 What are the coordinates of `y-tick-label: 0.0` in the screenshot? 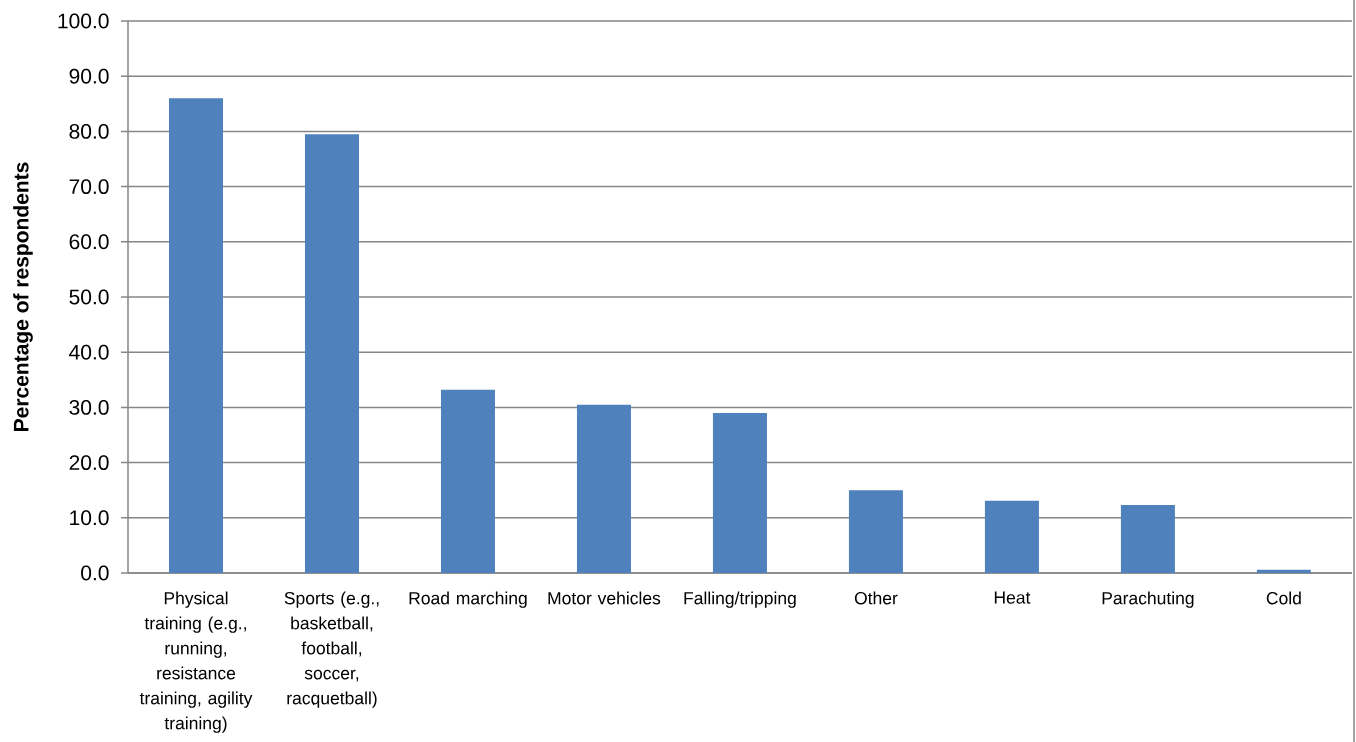 It's located at (95, 573).